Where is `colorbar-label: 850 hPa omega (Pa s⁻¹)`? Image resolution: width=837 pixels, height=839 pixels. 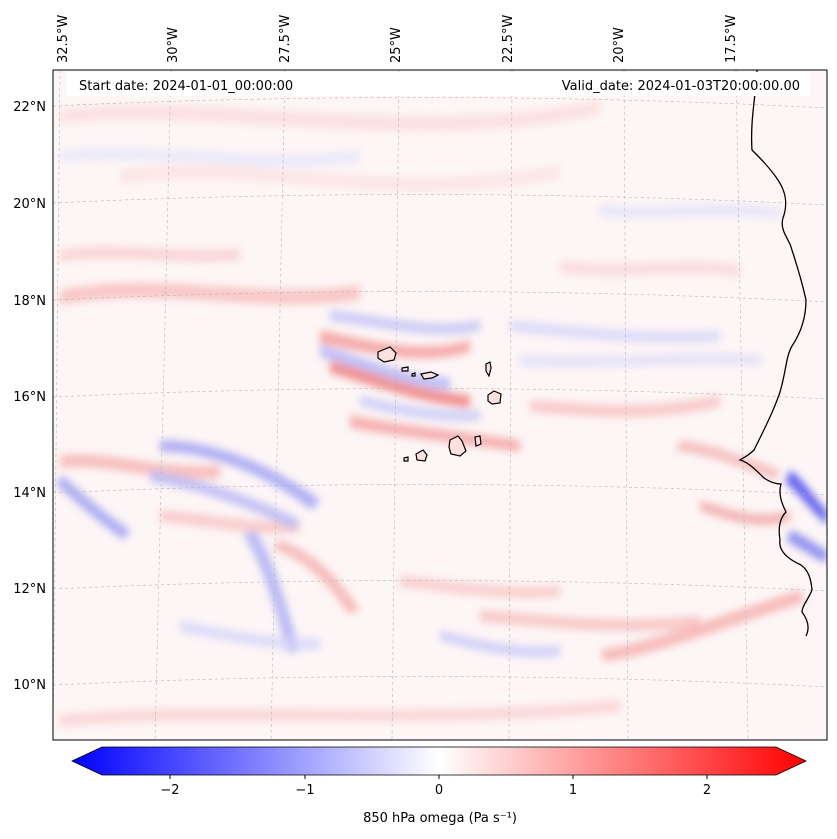
colorbar-label: 850 hPa omega (Pa s⁻¹) is located at coordinates (440, 818).